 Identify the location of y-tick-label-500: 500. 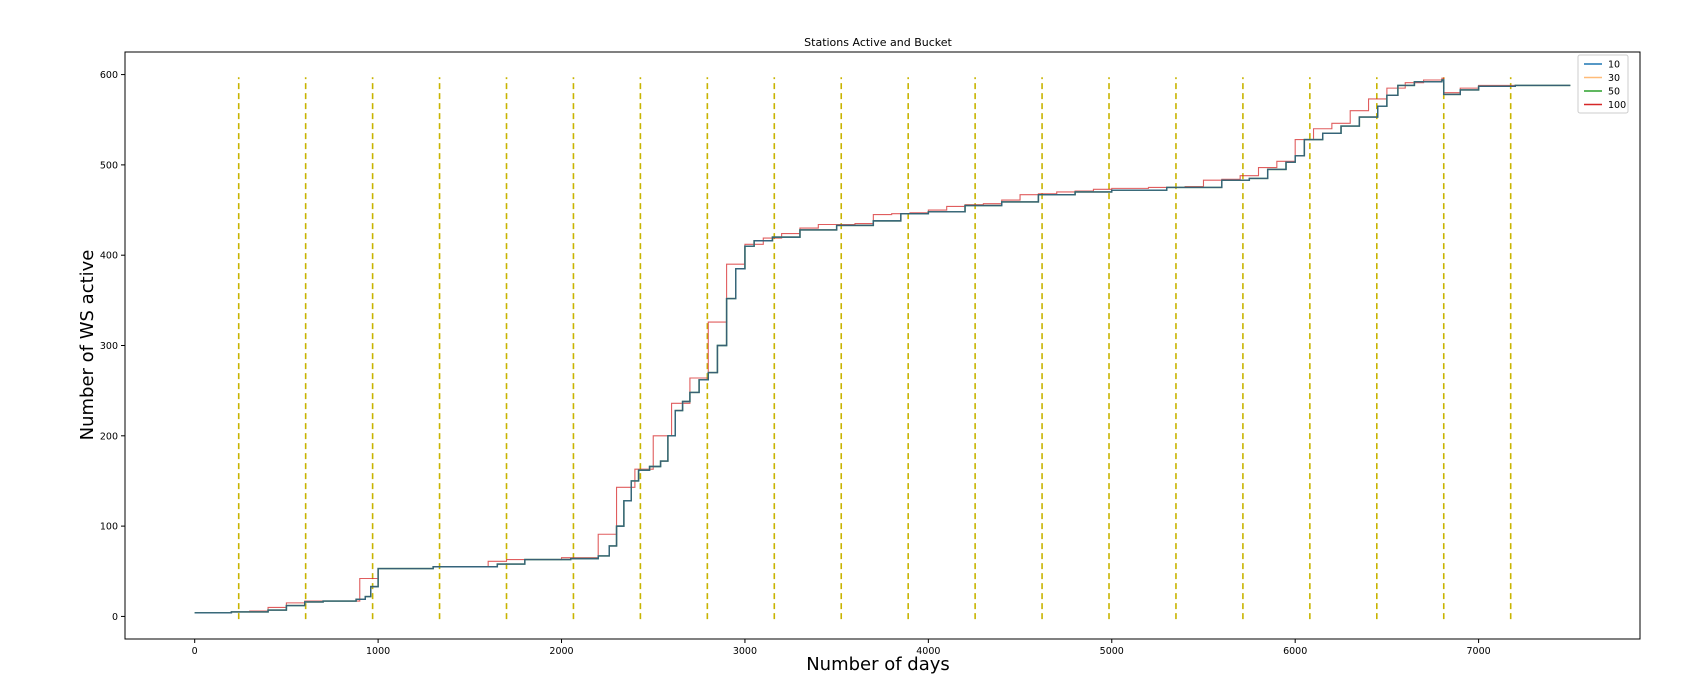
(109, 165).